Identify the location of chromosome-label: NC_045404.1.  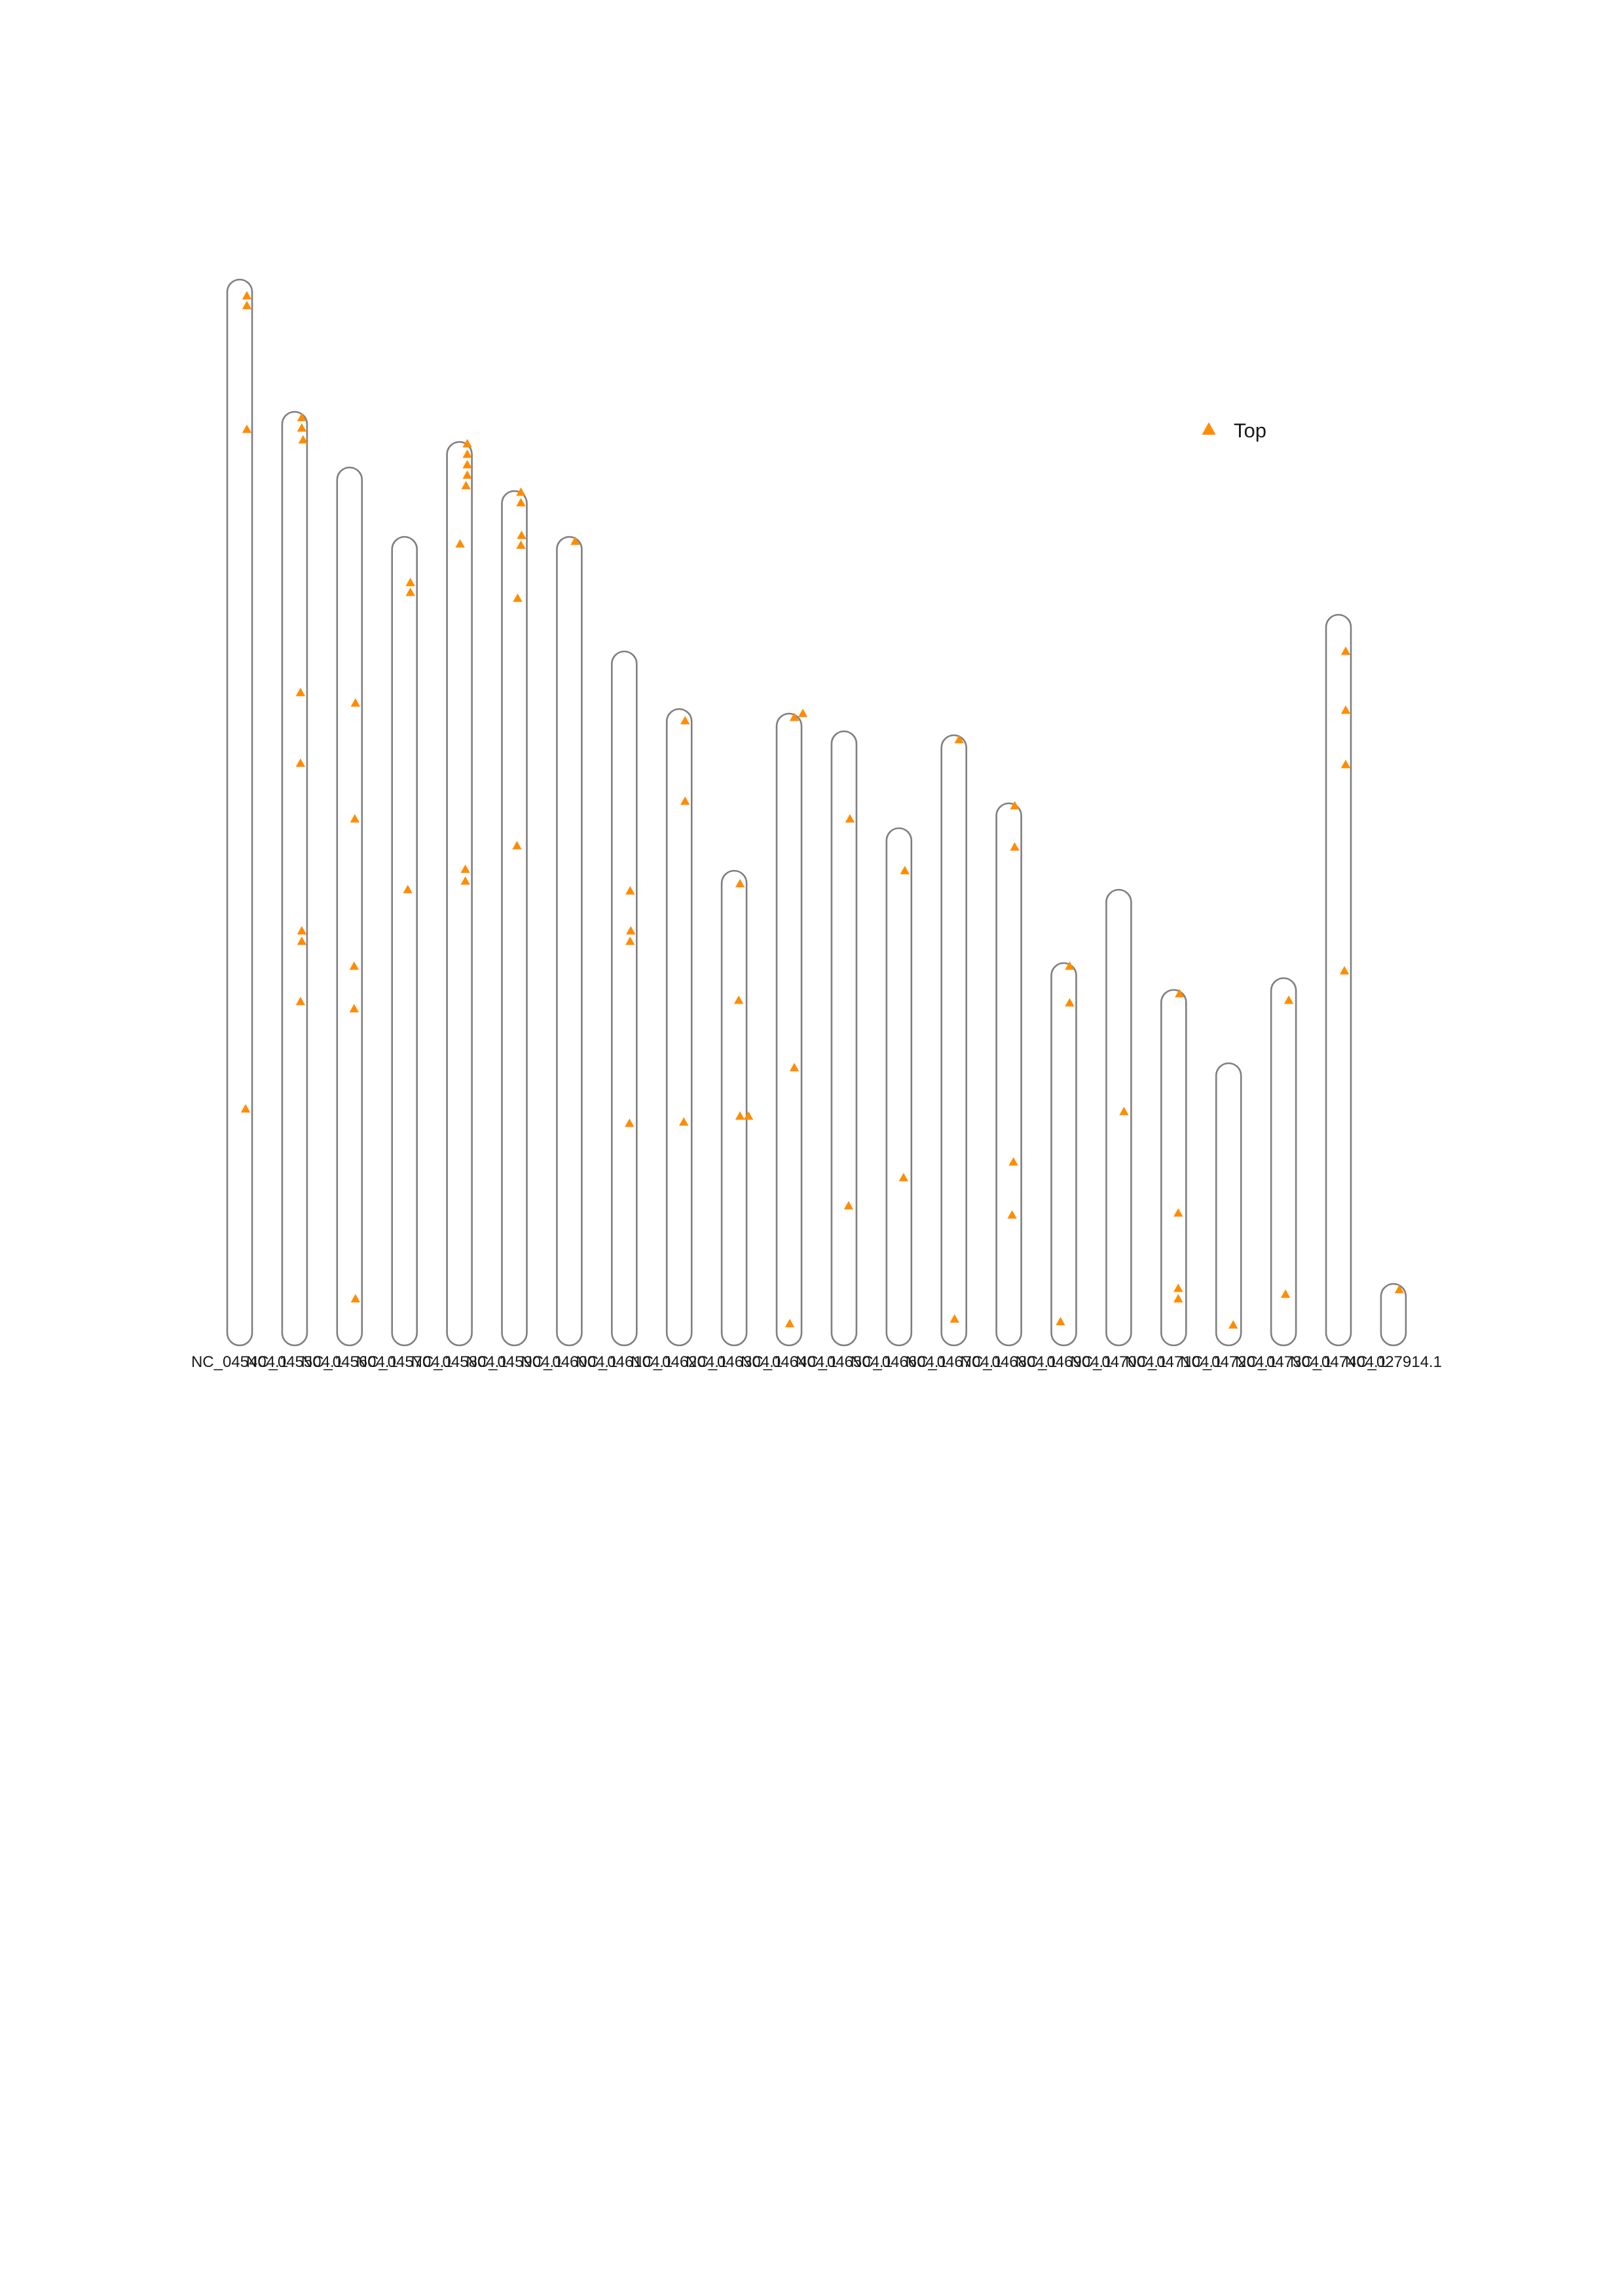
(239, 1362).